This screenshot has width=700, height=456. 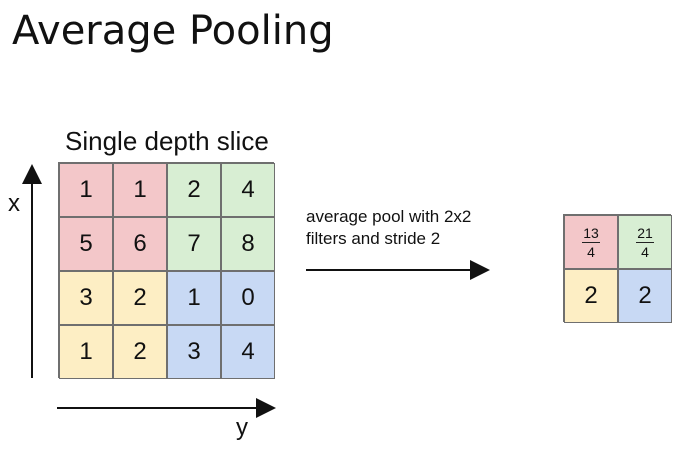 I want to click on output-cell-top-right: 21 4, so click(x=645, y=242).